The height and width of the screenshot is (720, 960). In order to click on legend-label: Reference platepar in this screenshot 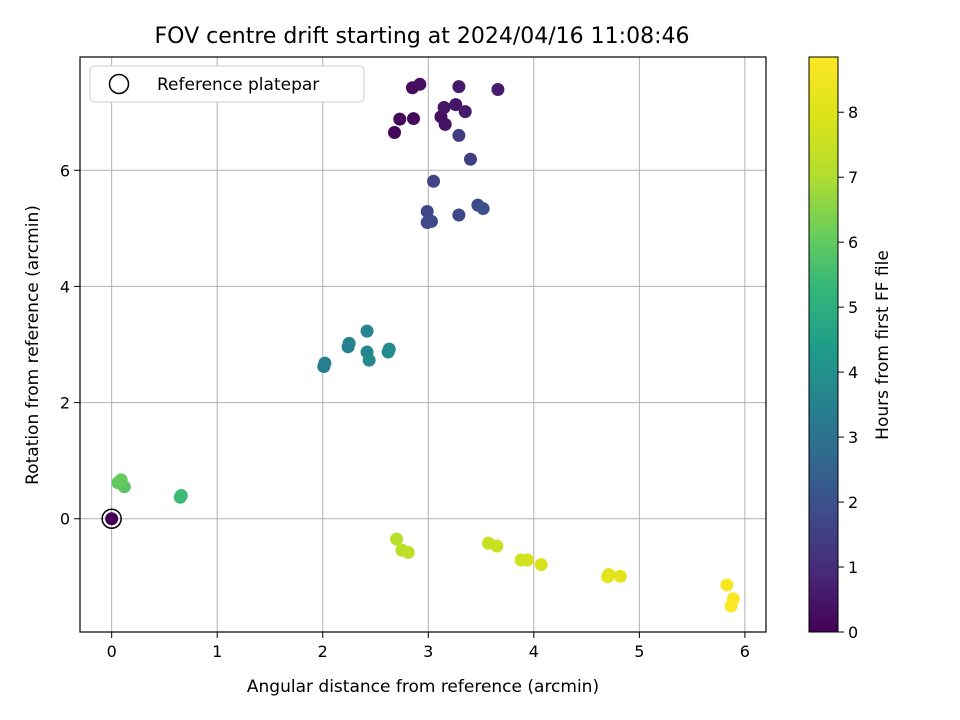, I will do `click(238, 85)`.